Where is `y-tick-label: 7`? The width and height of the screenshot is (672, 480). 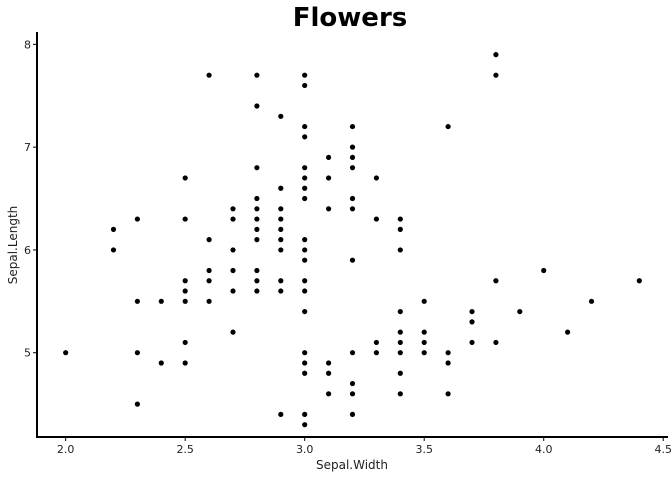 y-tick-label: 7 is located at coordinates (27, 147).